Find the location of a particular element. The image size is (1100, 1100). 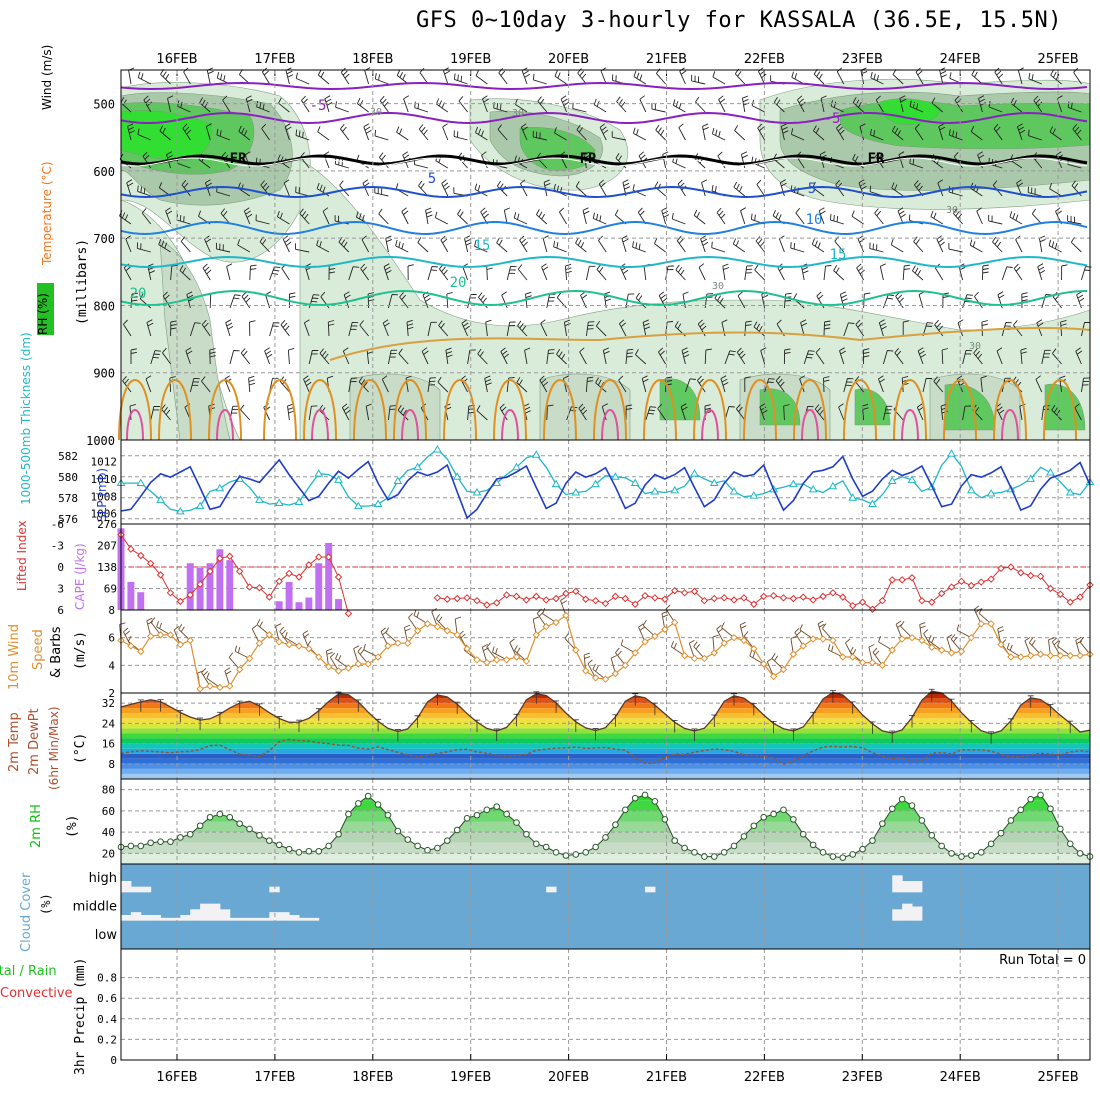

axis-label-thickness: 1000-500mb Thickness (dm) is located at coordinates (26, 418).